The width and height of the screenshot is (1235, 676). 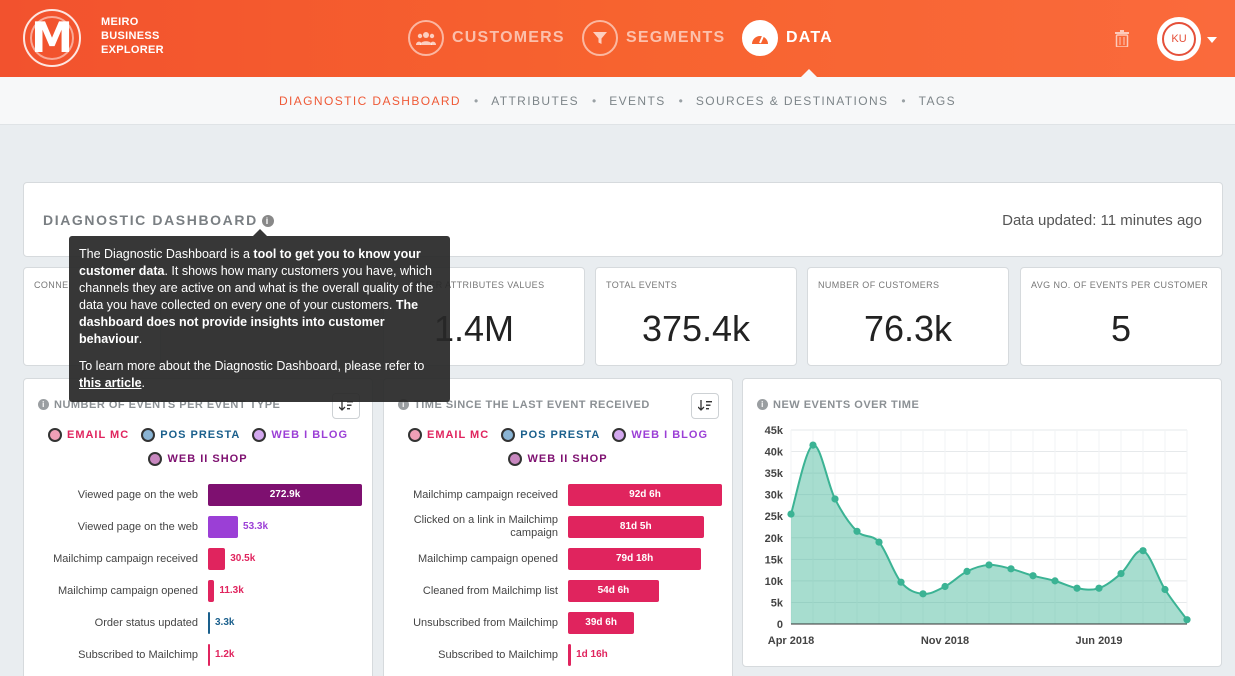 What do you see at coordinates (879, 285) in the screenshot?
I see `stat-label: NUMBER OF CUSTOMERS` at bounding box center [879, 285].